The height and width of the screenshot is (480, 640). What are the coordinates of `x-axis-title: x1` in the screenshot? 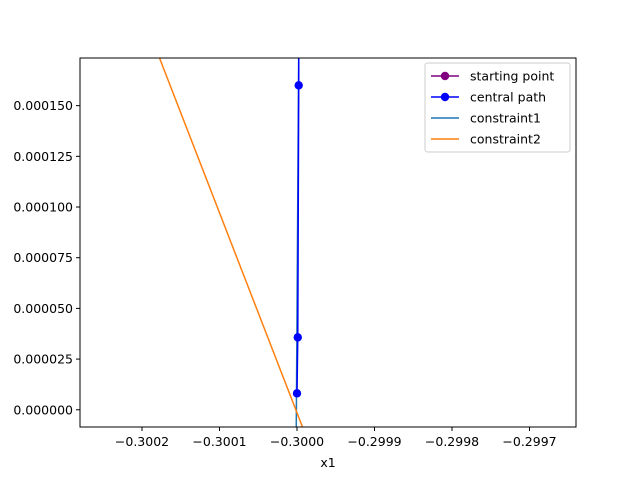 It's located at (327, 462).